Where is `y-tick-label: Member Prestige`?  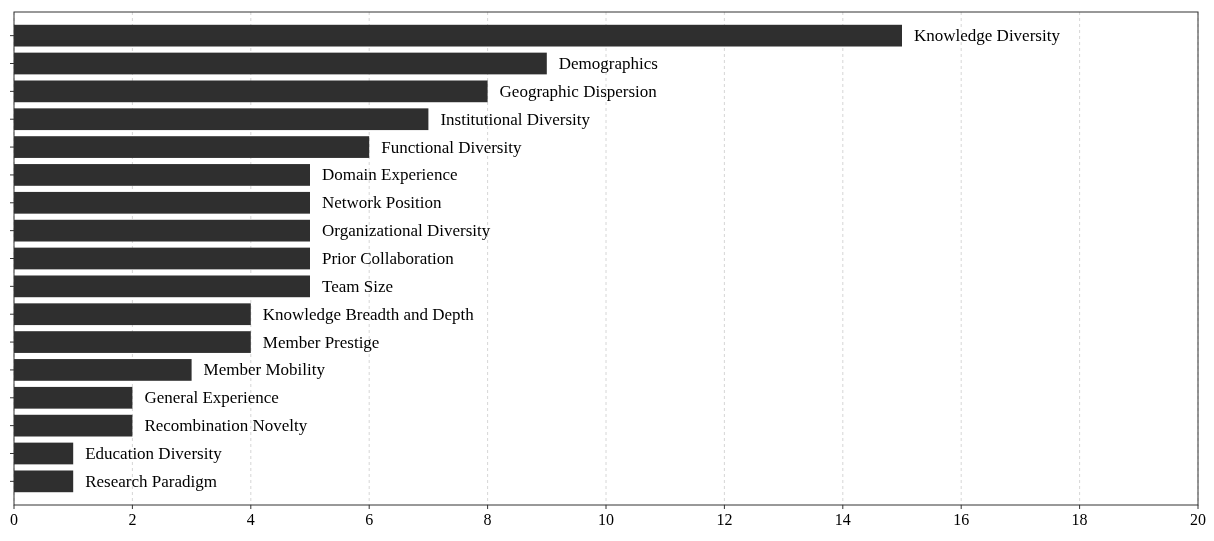
y-tick-label: Member Prestige is located at coordinates (321, 342).